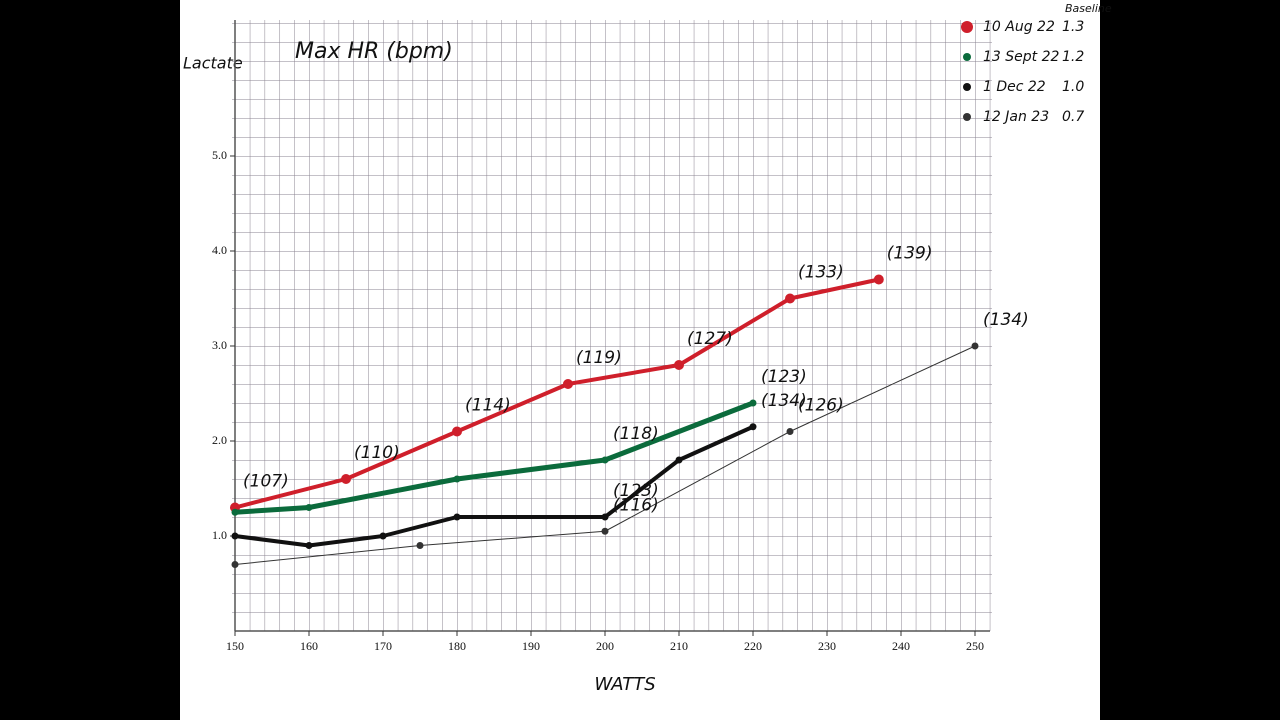 This screenshot has height=720, width=1280. I want to click on x-tick-label: 200, so click(605, 646).